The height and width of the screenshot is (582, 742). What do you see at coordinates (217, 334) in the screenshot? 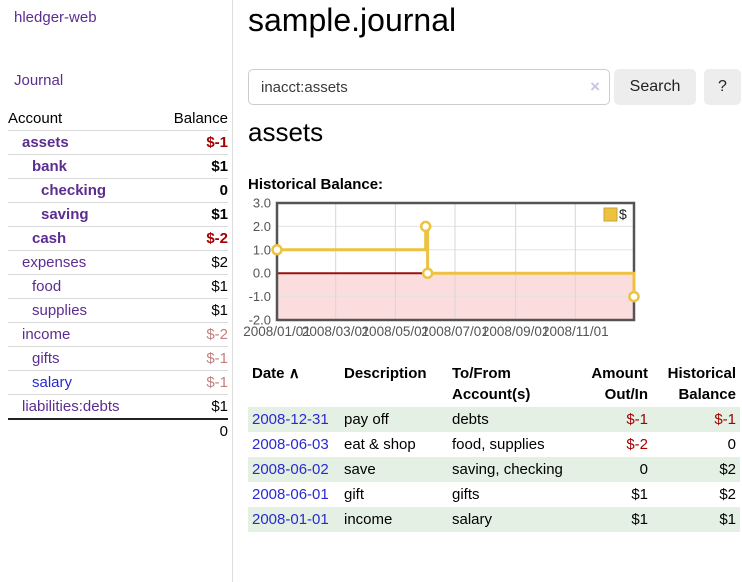
I see `account-balance: $-2` at bounding box center [217, 334].